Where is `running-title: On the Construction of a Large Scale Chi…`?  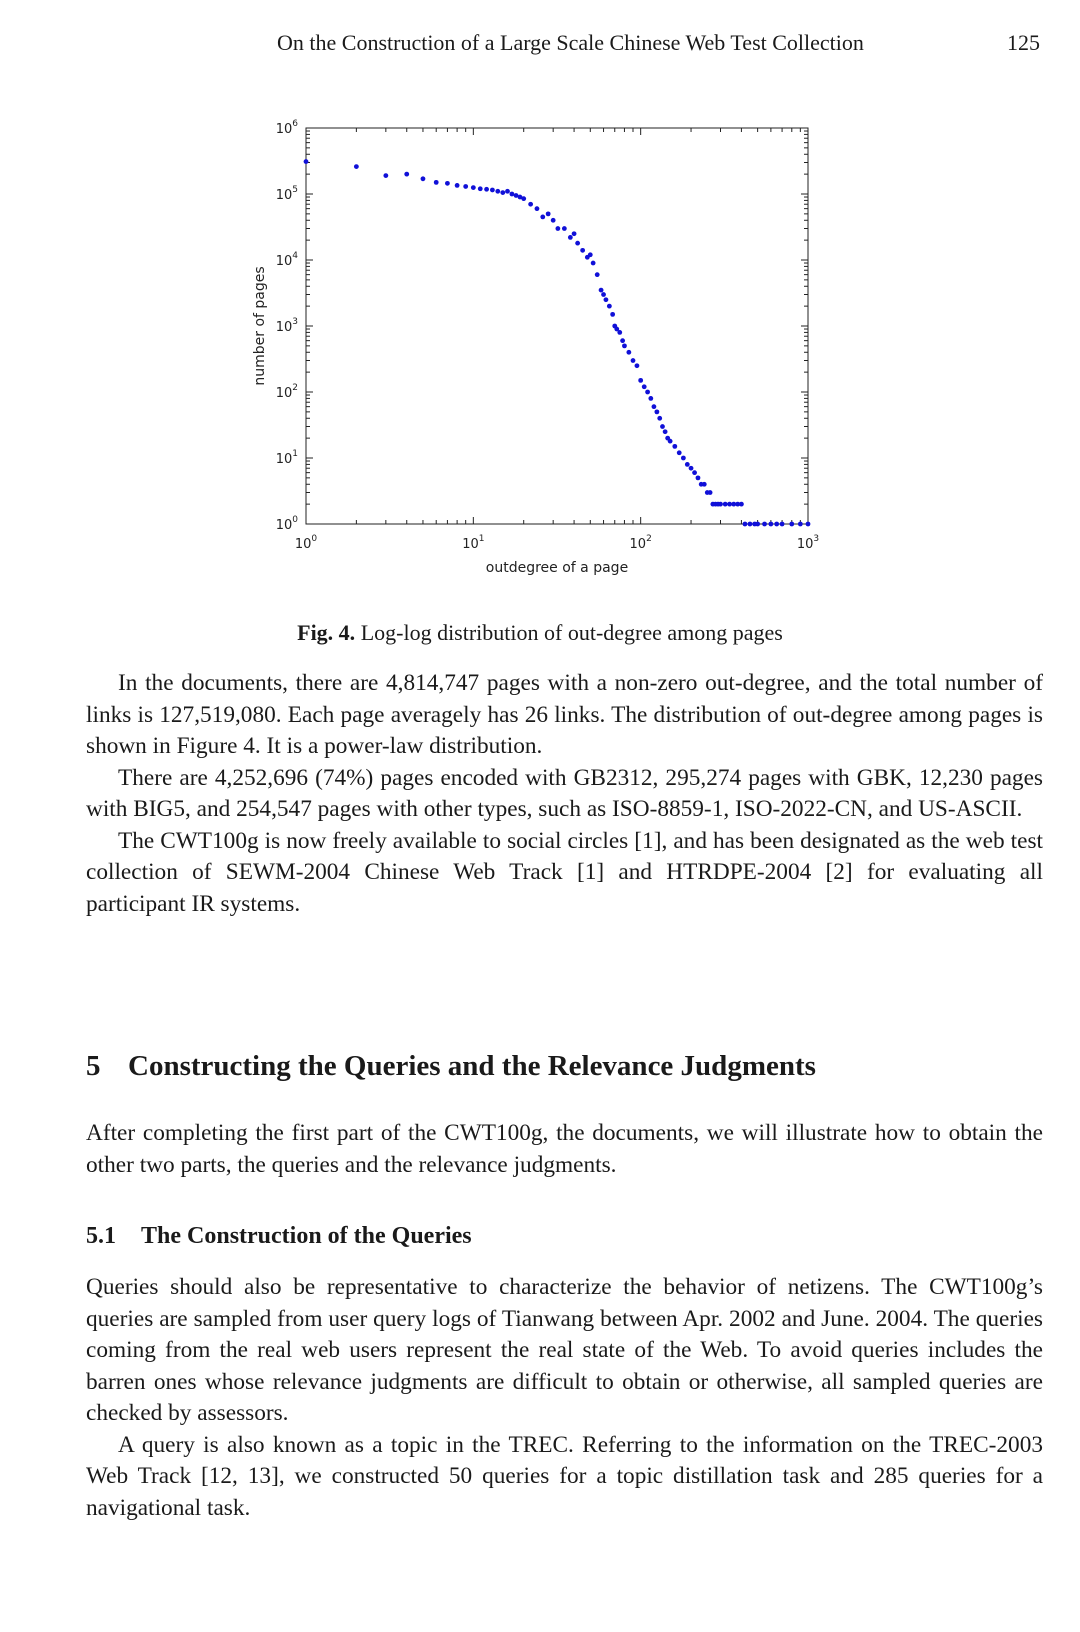
running-title: On the Construction of a Large Scale Chi… is located at coordinates (570, 42).